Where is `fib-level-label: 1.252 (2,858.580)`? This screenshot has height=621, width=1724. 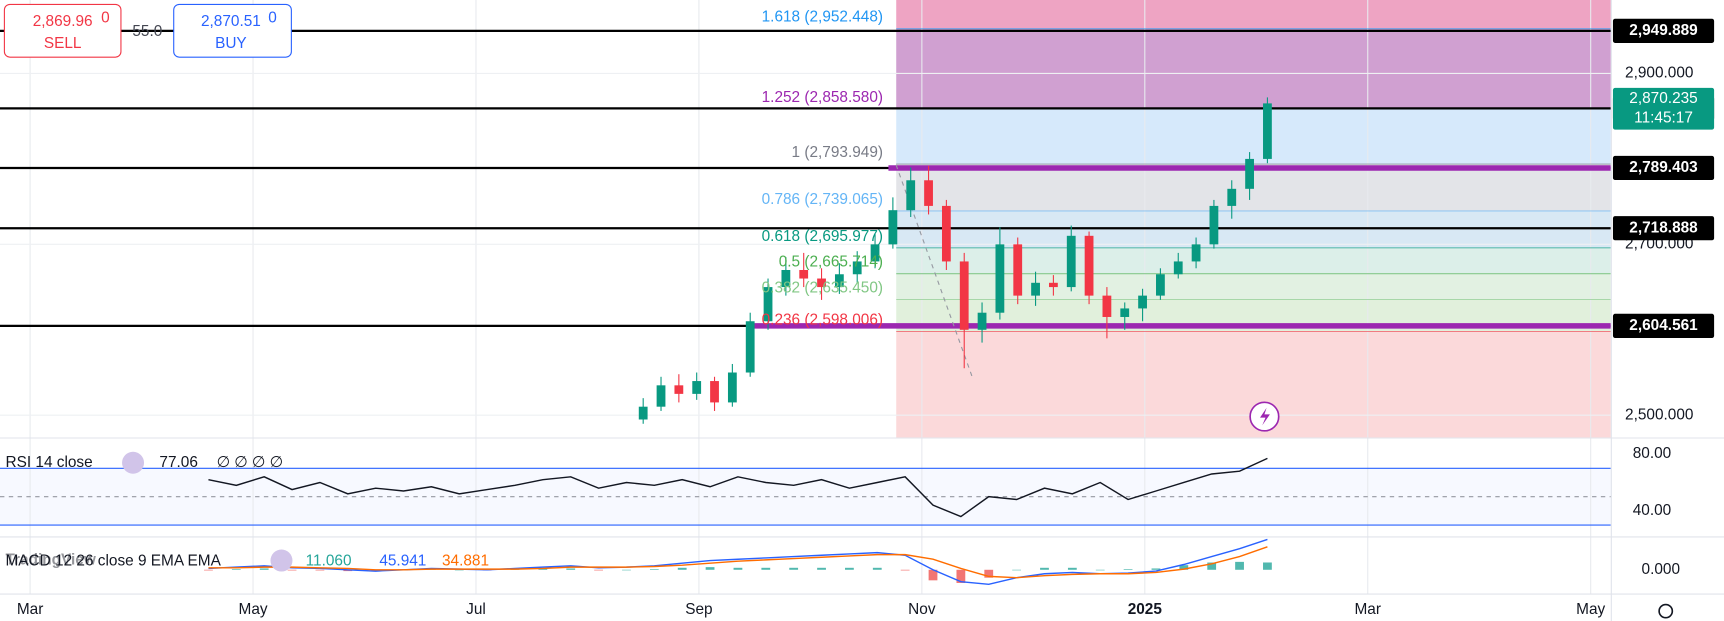 fib-level-label: 1.252 (2,858.580) is located at coordinates (822, 97).